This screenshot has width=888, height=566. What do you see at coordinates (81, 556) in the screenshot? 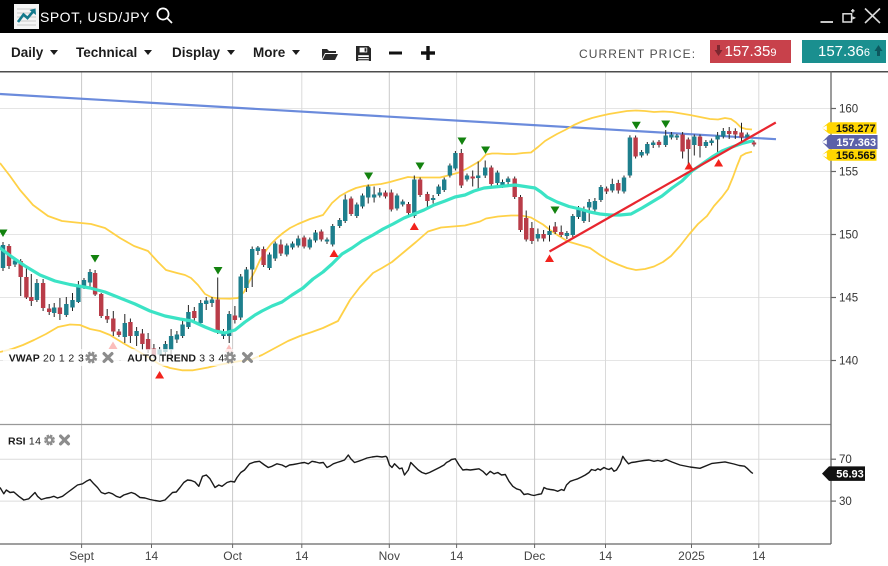
I see `svg-text: Sept` at bounding box center [81, 556].